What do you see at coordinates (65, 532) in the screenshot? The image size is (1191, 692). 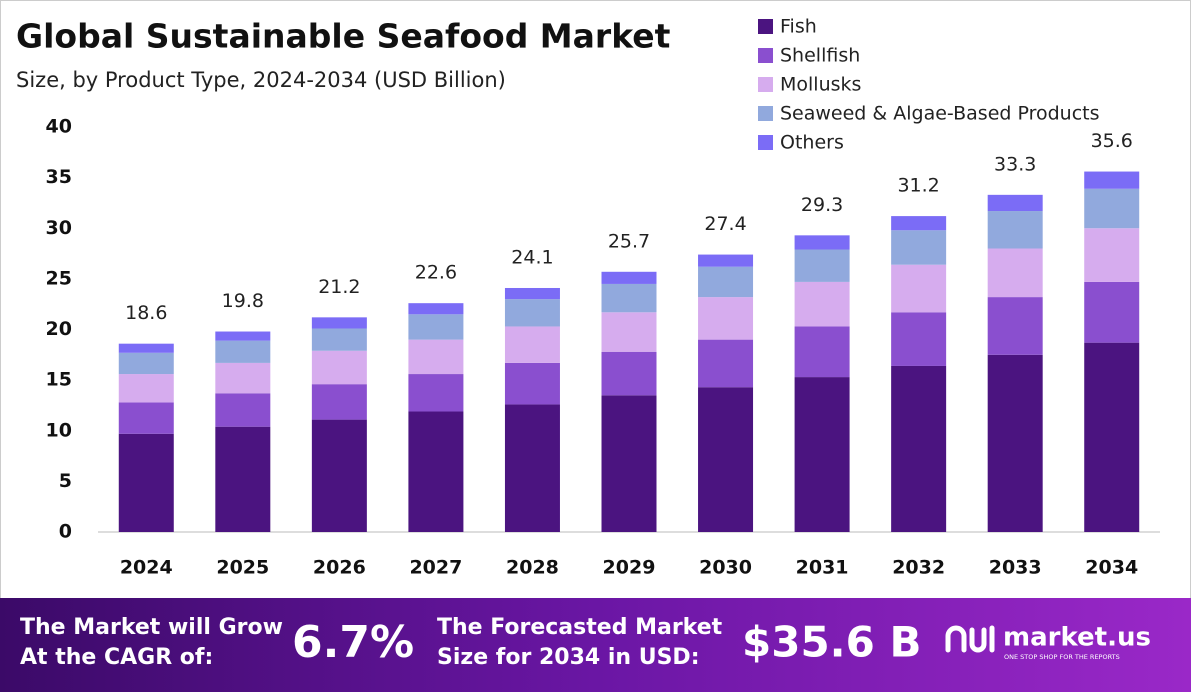 I see `y-tick-label: 0` at bounding box center [65, 532].